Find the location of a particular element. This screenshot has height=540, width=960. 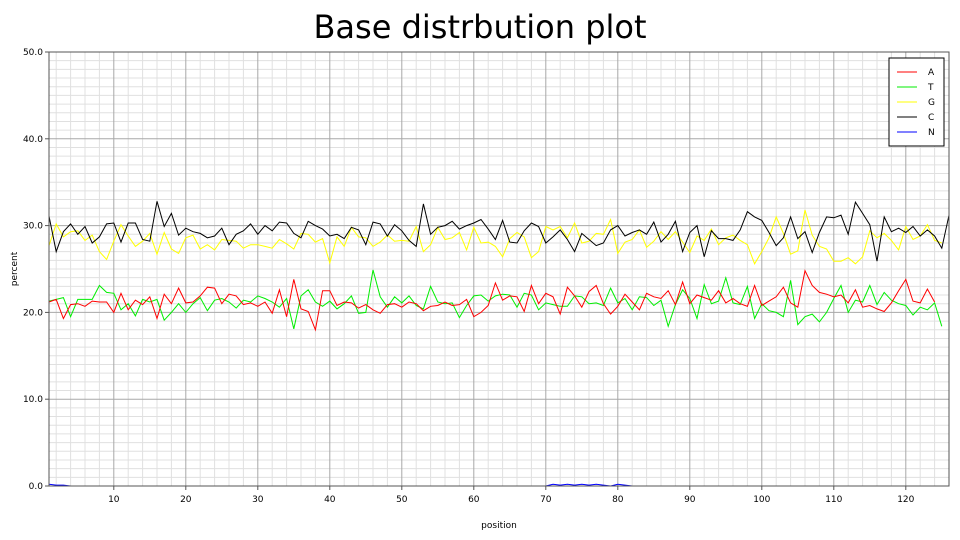

series-line-A is located at coordinates (492, 300).